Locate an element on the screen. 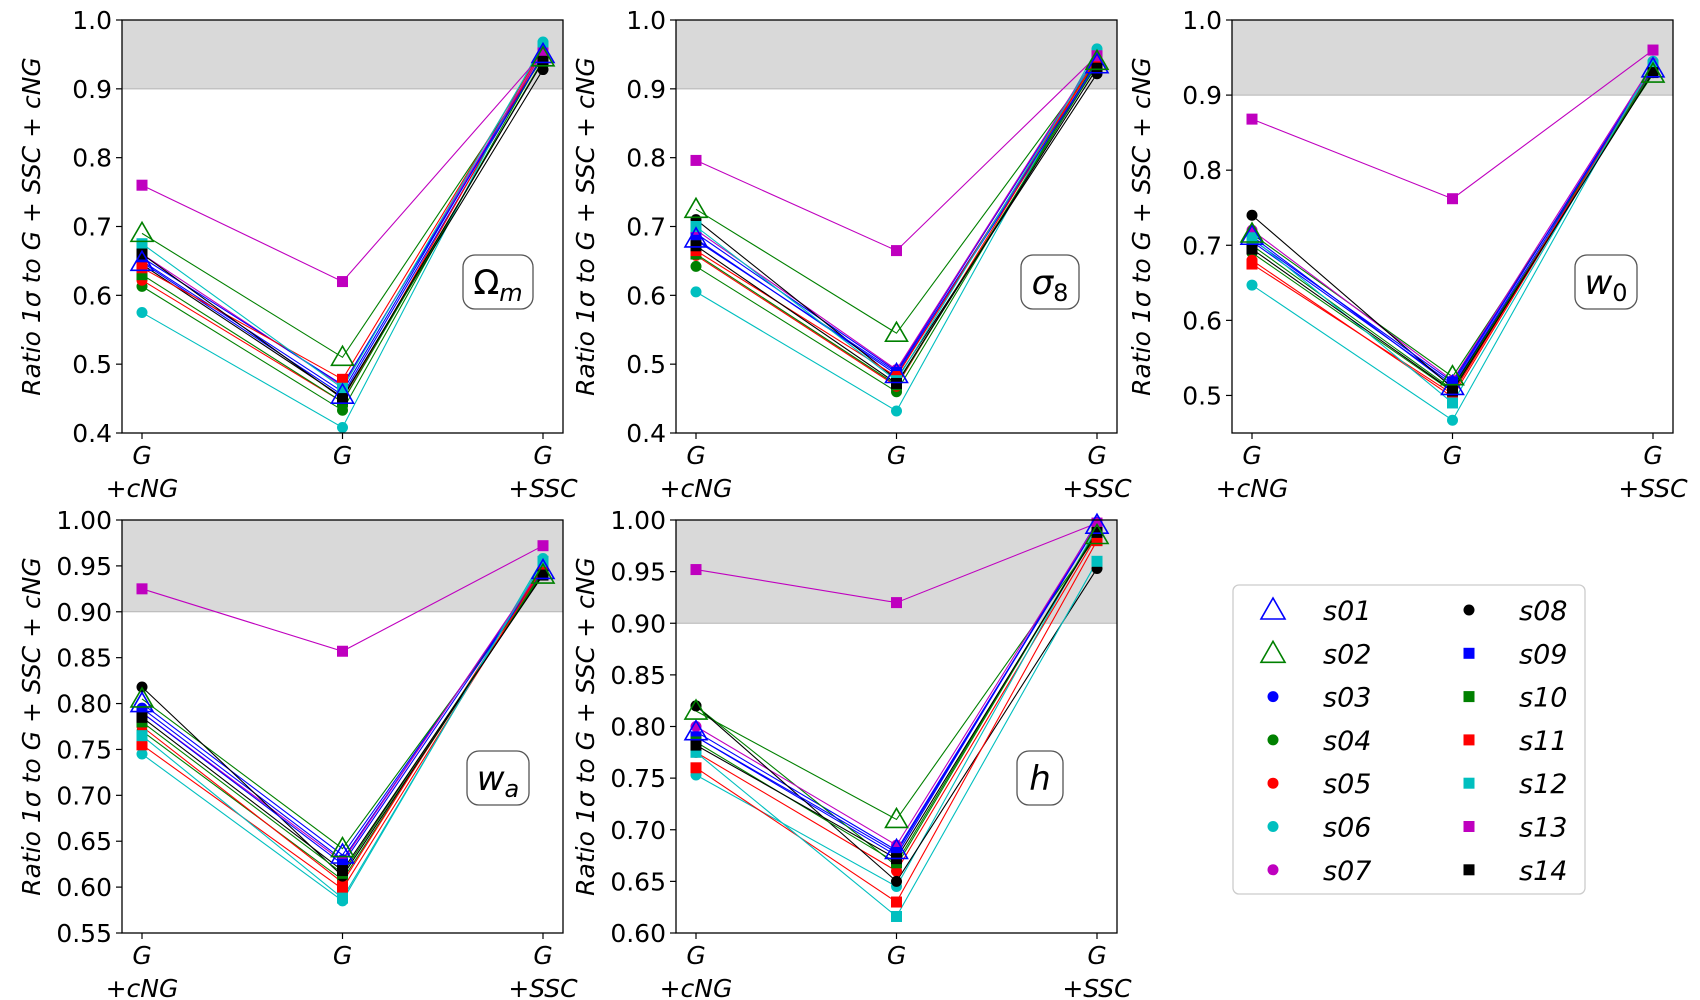 This screenshot has width=1700, height=1000. y-tick-label: 0.55 is located at coordinates (84, 933).